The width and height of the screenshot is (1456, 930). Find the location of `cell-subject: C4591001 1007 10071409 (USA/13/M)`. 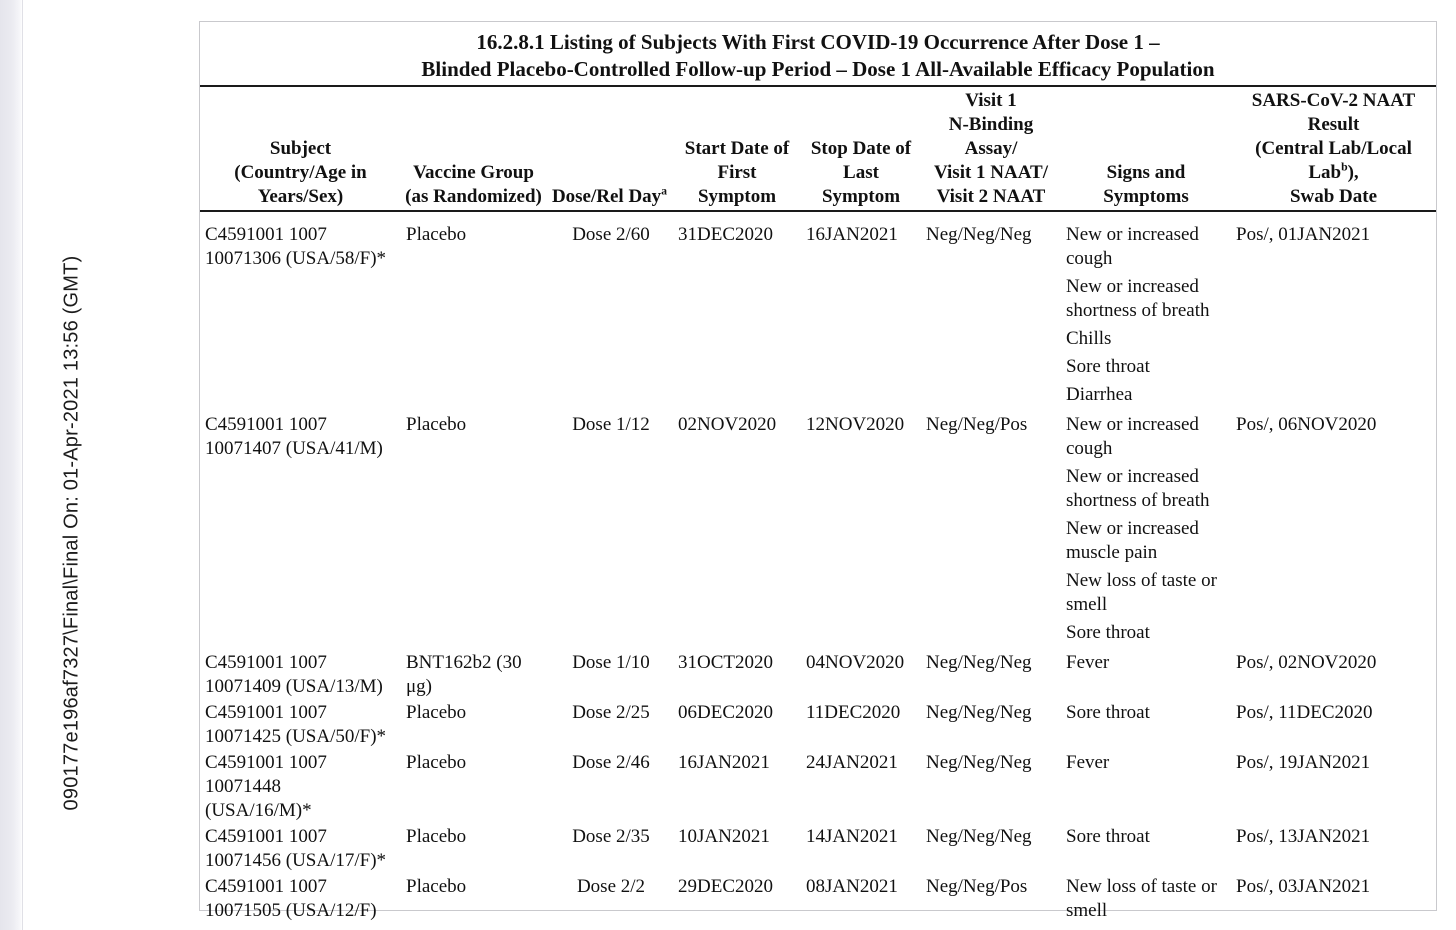

cell-subject: C4591001 1007 10071409 (USA/13/M) is located at coordinates (294, 674).